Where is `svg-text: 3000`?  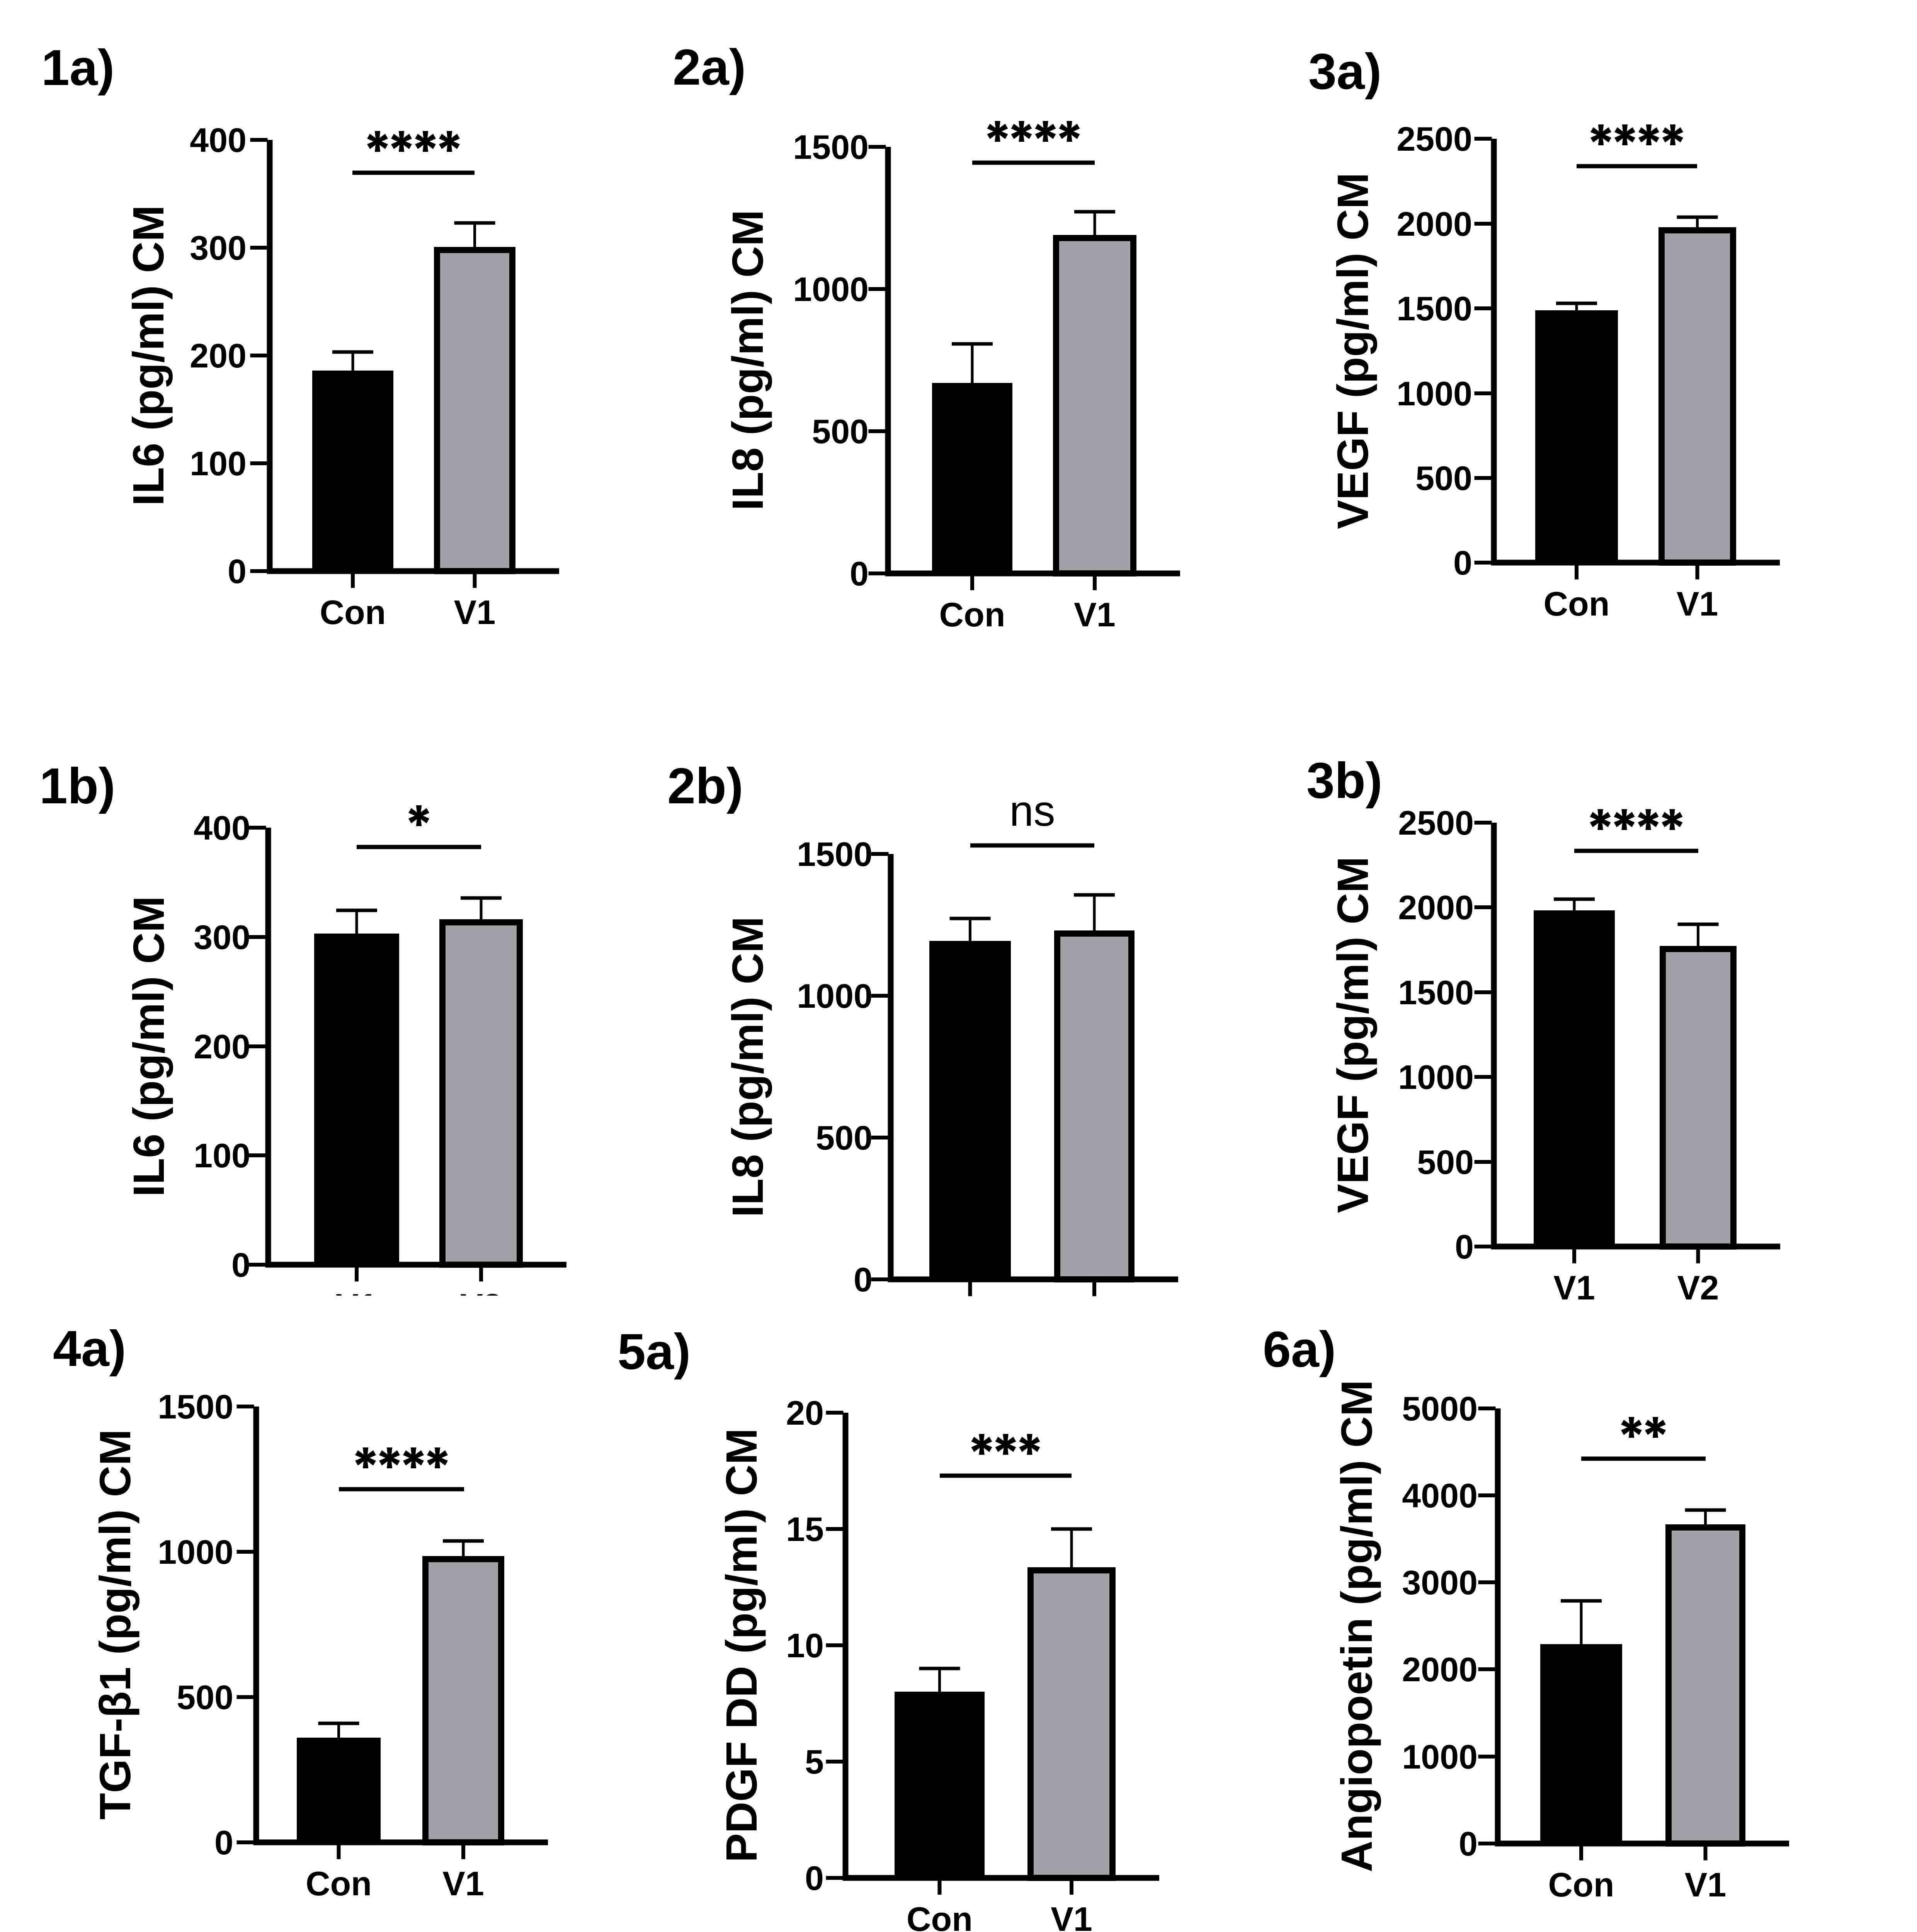
svg-text: 3000 is located at coordinates (1440, 1582).